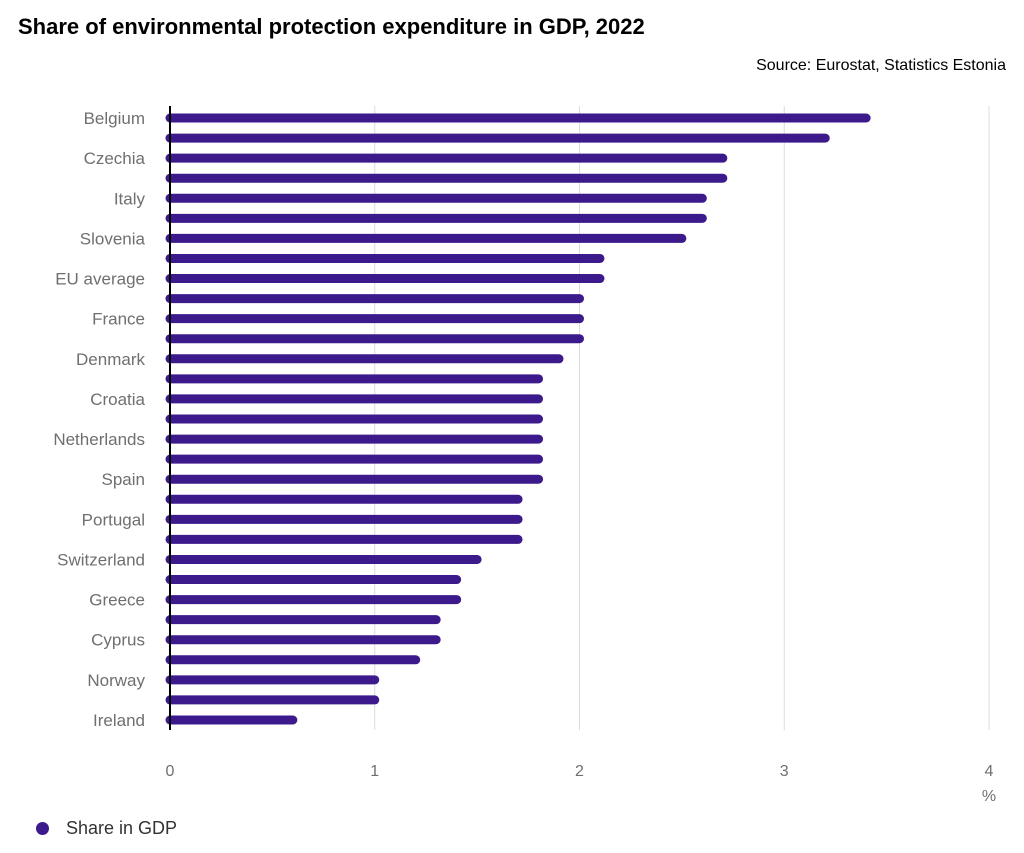 This screenshot has height=853, width=1024. What do you see at coordinates (117, 600) in the screenshot?
I see `category-label: Greece` at bounding box center [117, 600].